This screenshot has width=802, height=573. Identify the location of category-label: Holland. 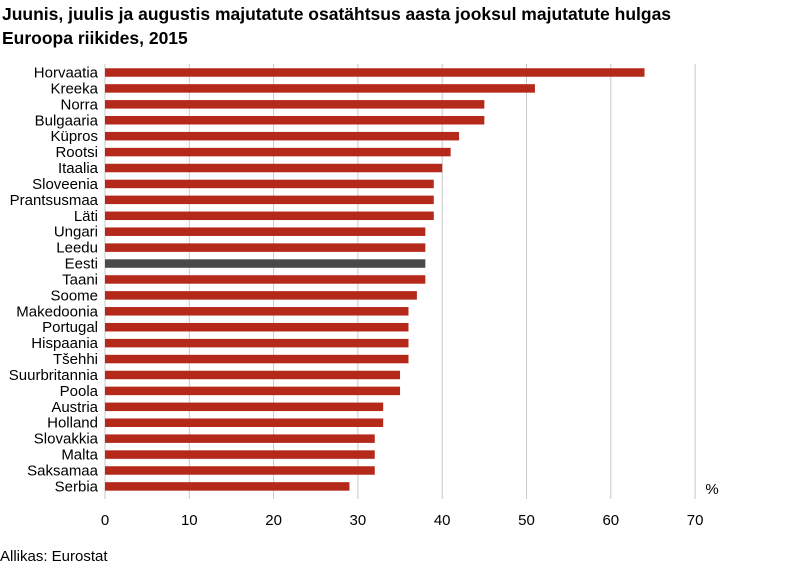
(72, 423).